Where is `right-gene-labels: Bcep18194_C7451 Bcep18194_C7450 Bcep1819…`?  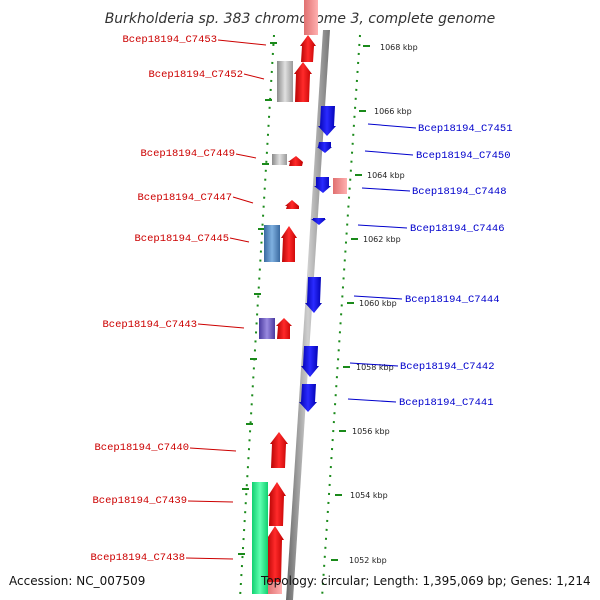
right-gene-labels: Bcep18194_C7451 Bcep18194_C7450 Bcep1819… is located at coordinates (430, 266).